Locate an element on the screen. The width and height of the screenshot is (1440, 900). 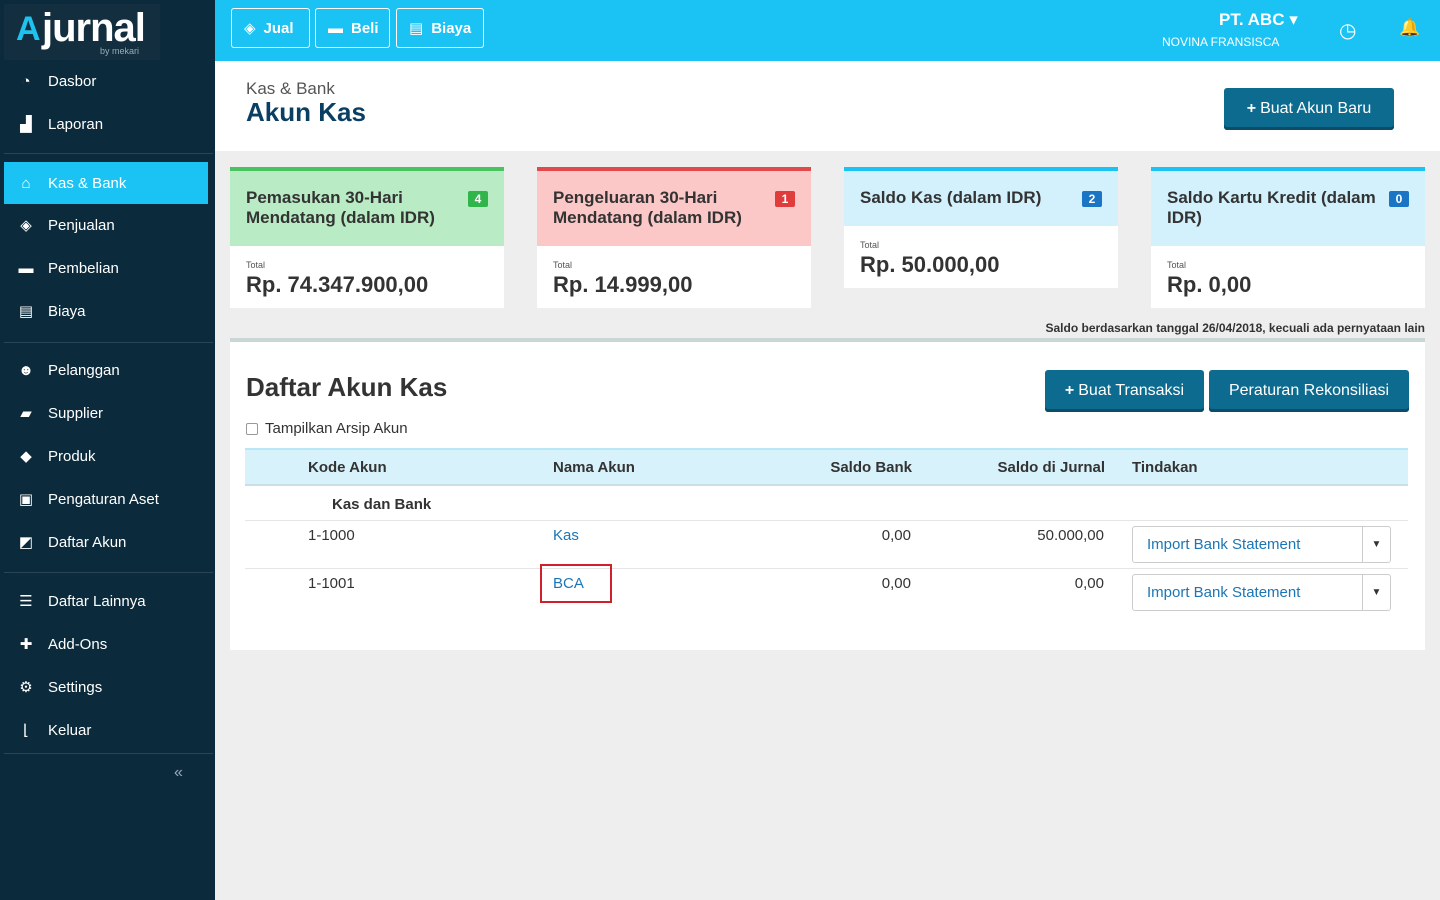
breadcrumb: Kas & Bank is located at coordinates (290, 88).